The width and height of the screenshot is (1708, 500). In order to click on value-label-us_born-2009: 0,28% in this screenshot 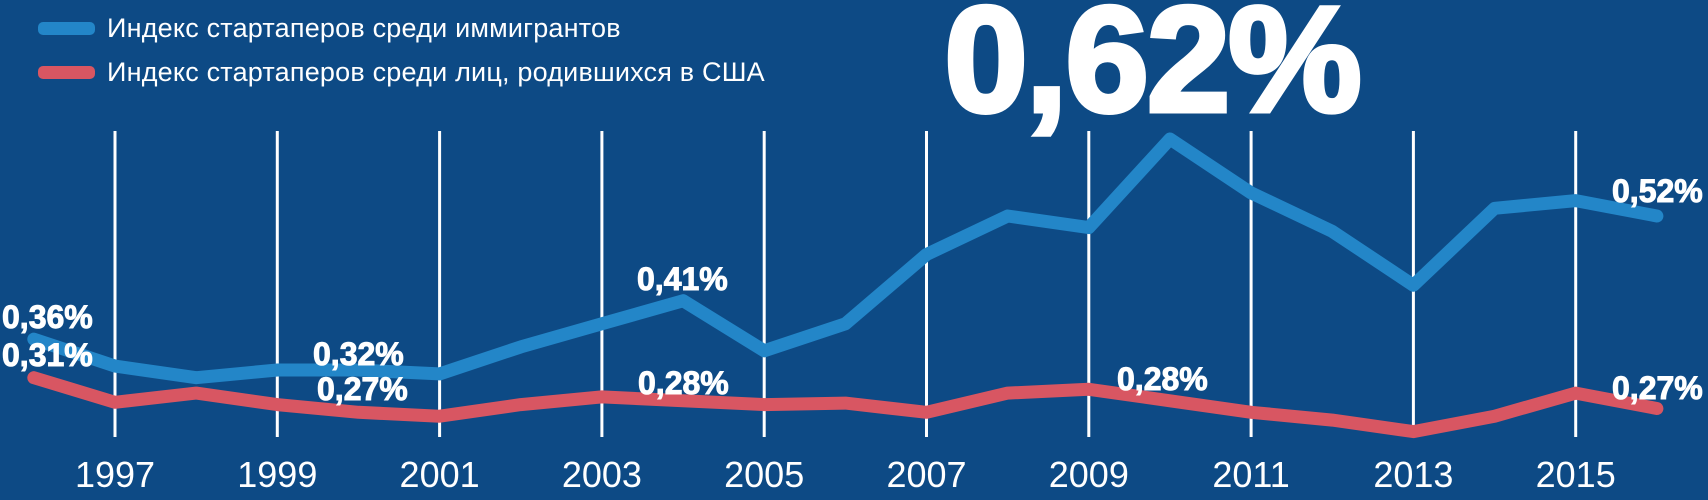, I will do `click(1163, 379)`.